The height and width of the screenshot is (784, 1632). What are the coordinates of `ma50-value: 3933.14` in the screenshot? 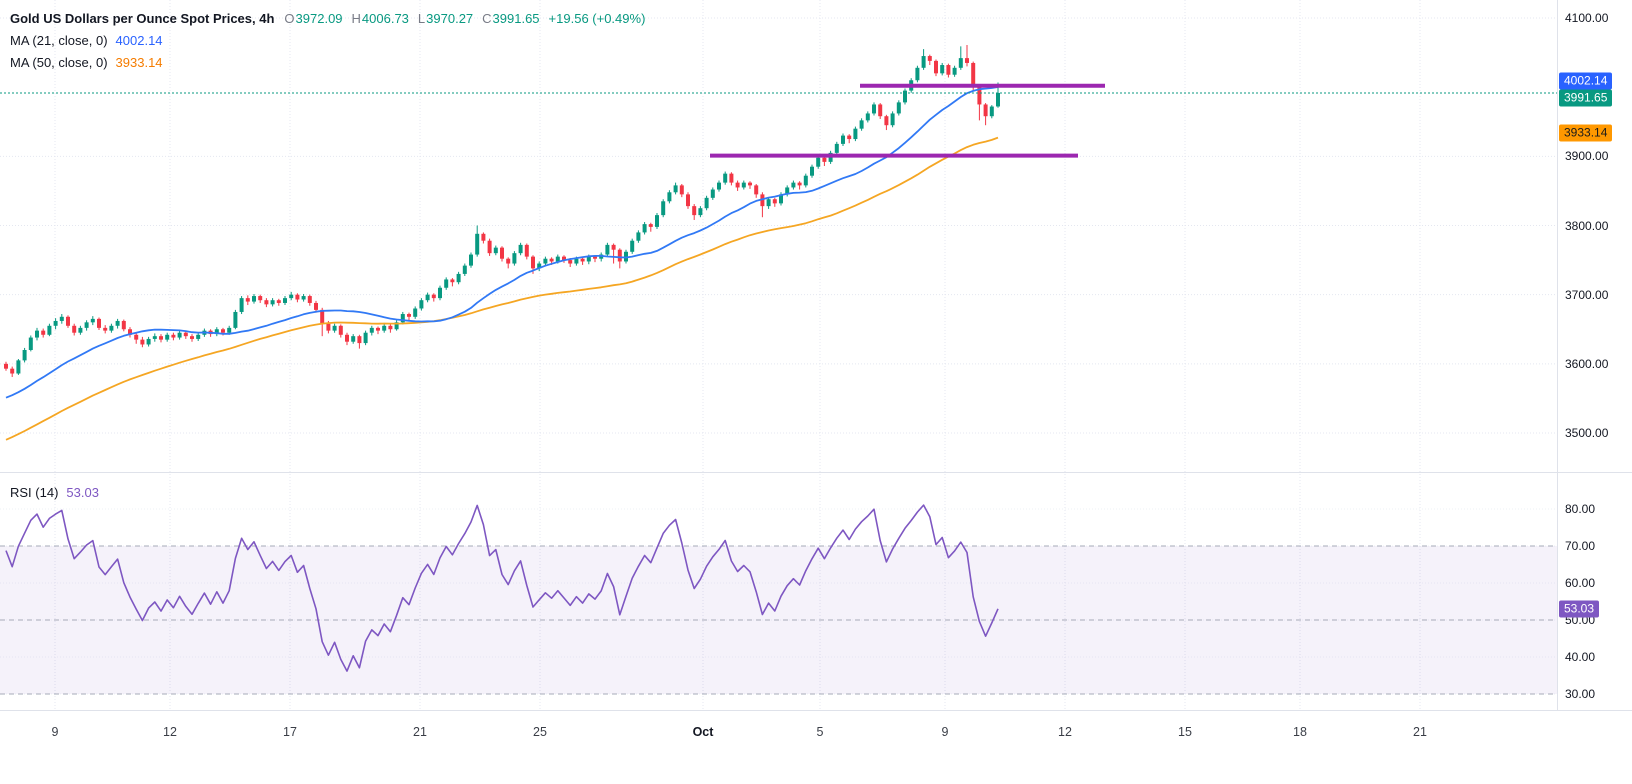 It's located at (139, 62).